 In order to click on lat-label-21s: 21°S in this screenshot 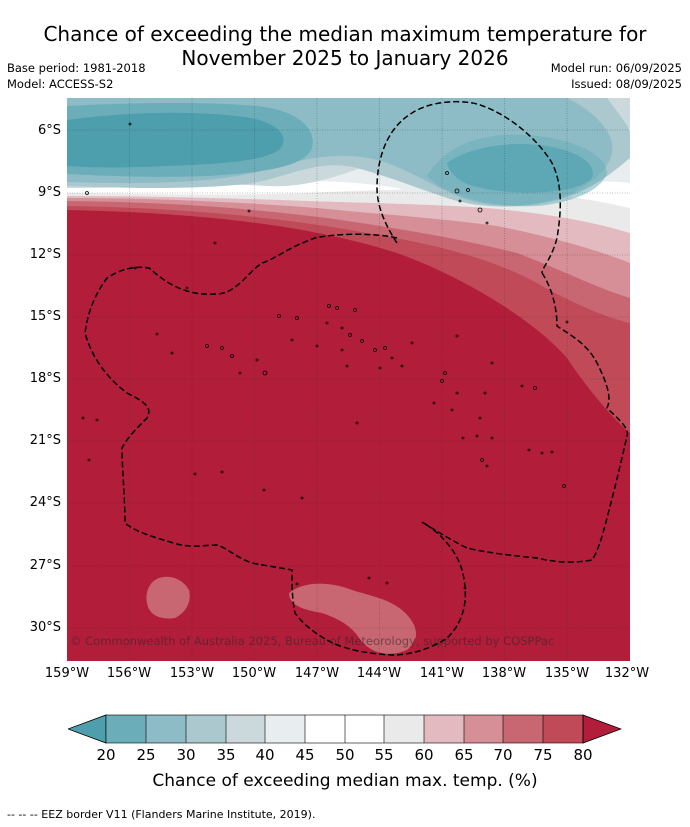, I will do `click(45, 440)`.